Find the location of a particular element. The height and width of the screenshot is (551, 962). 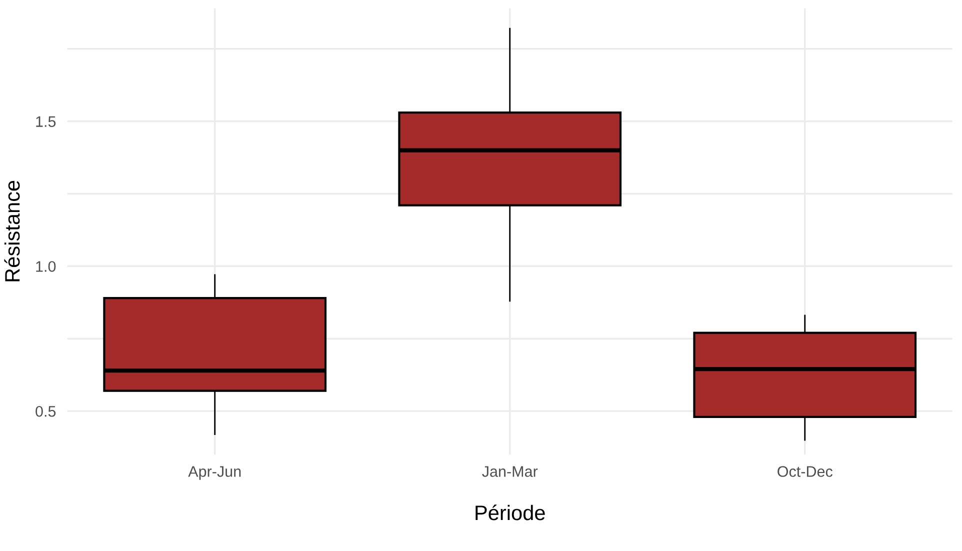

x-tick-label: Oct-Dec is located at coordinates (805, 471).